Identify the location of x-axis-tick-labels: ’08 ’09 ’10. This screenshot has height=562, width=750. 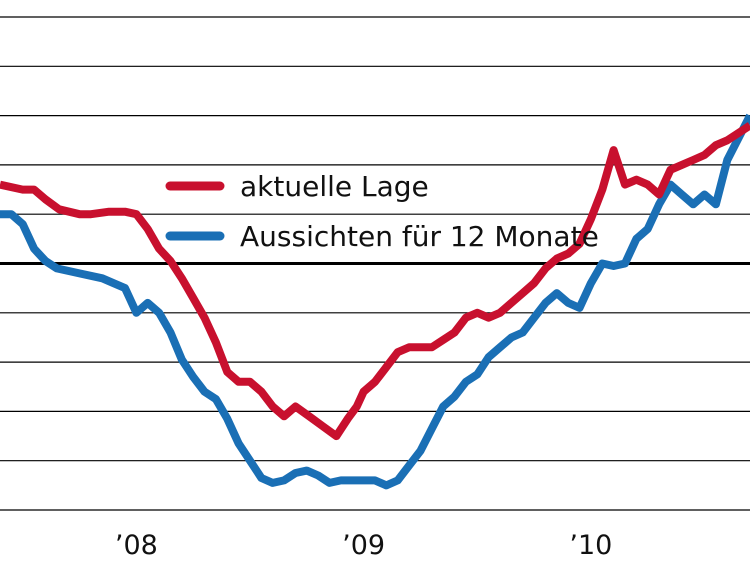
(363, 545).